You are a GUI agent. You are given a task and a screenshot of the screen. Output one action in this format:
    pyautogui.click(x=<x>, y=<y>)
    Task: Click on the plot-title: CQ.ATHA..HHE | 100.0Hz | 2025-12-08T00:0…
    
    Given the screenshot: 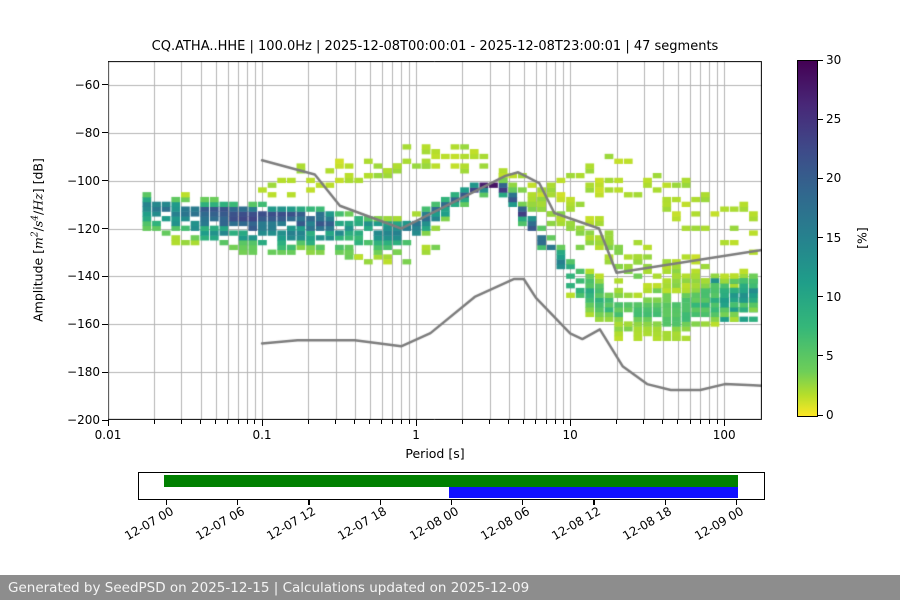 What is the action you would take?
    pyautogui.click(x=435, y=46)
    